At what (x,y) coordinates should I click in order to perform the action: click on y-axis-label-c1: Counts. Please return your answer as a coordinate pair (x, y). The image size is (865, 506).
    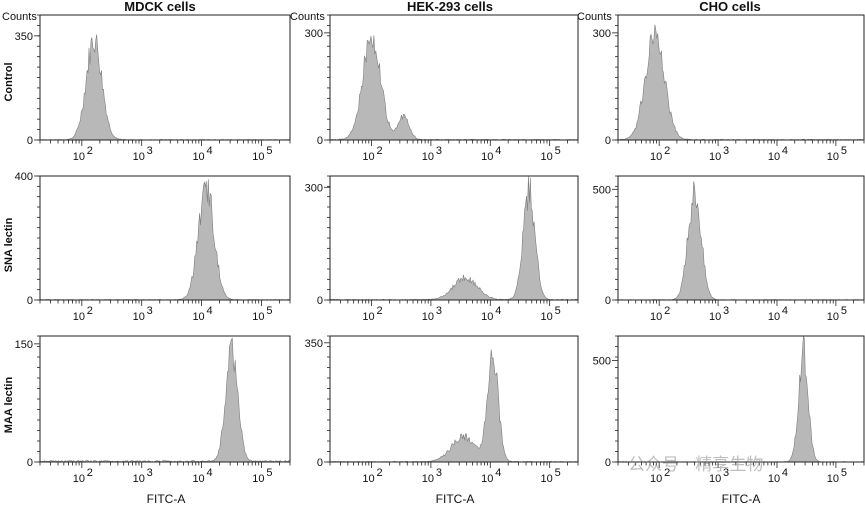
    Looking at the image, I should click on (19, 17).